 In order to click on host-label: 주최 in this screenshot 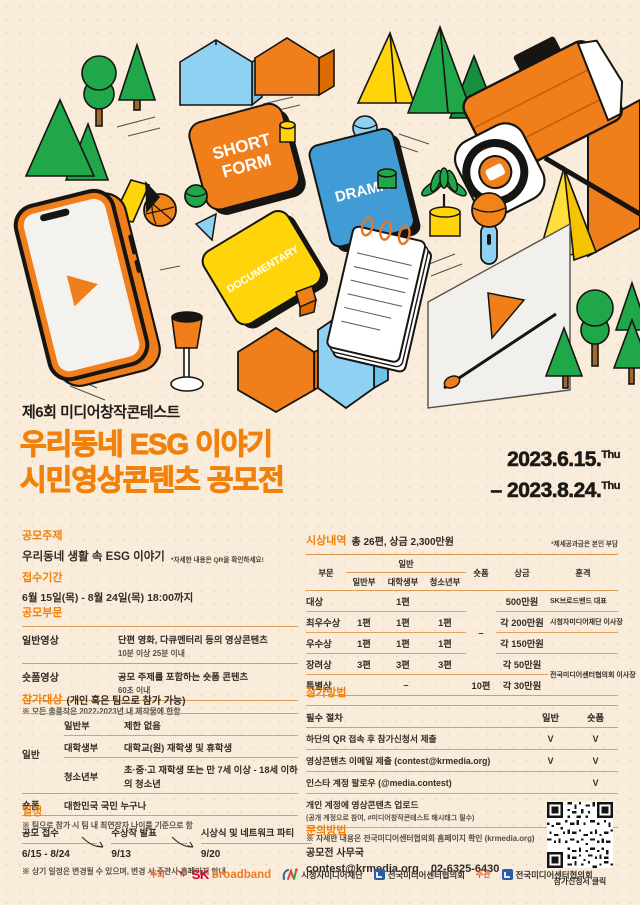, I will do `click(157, 874)`.